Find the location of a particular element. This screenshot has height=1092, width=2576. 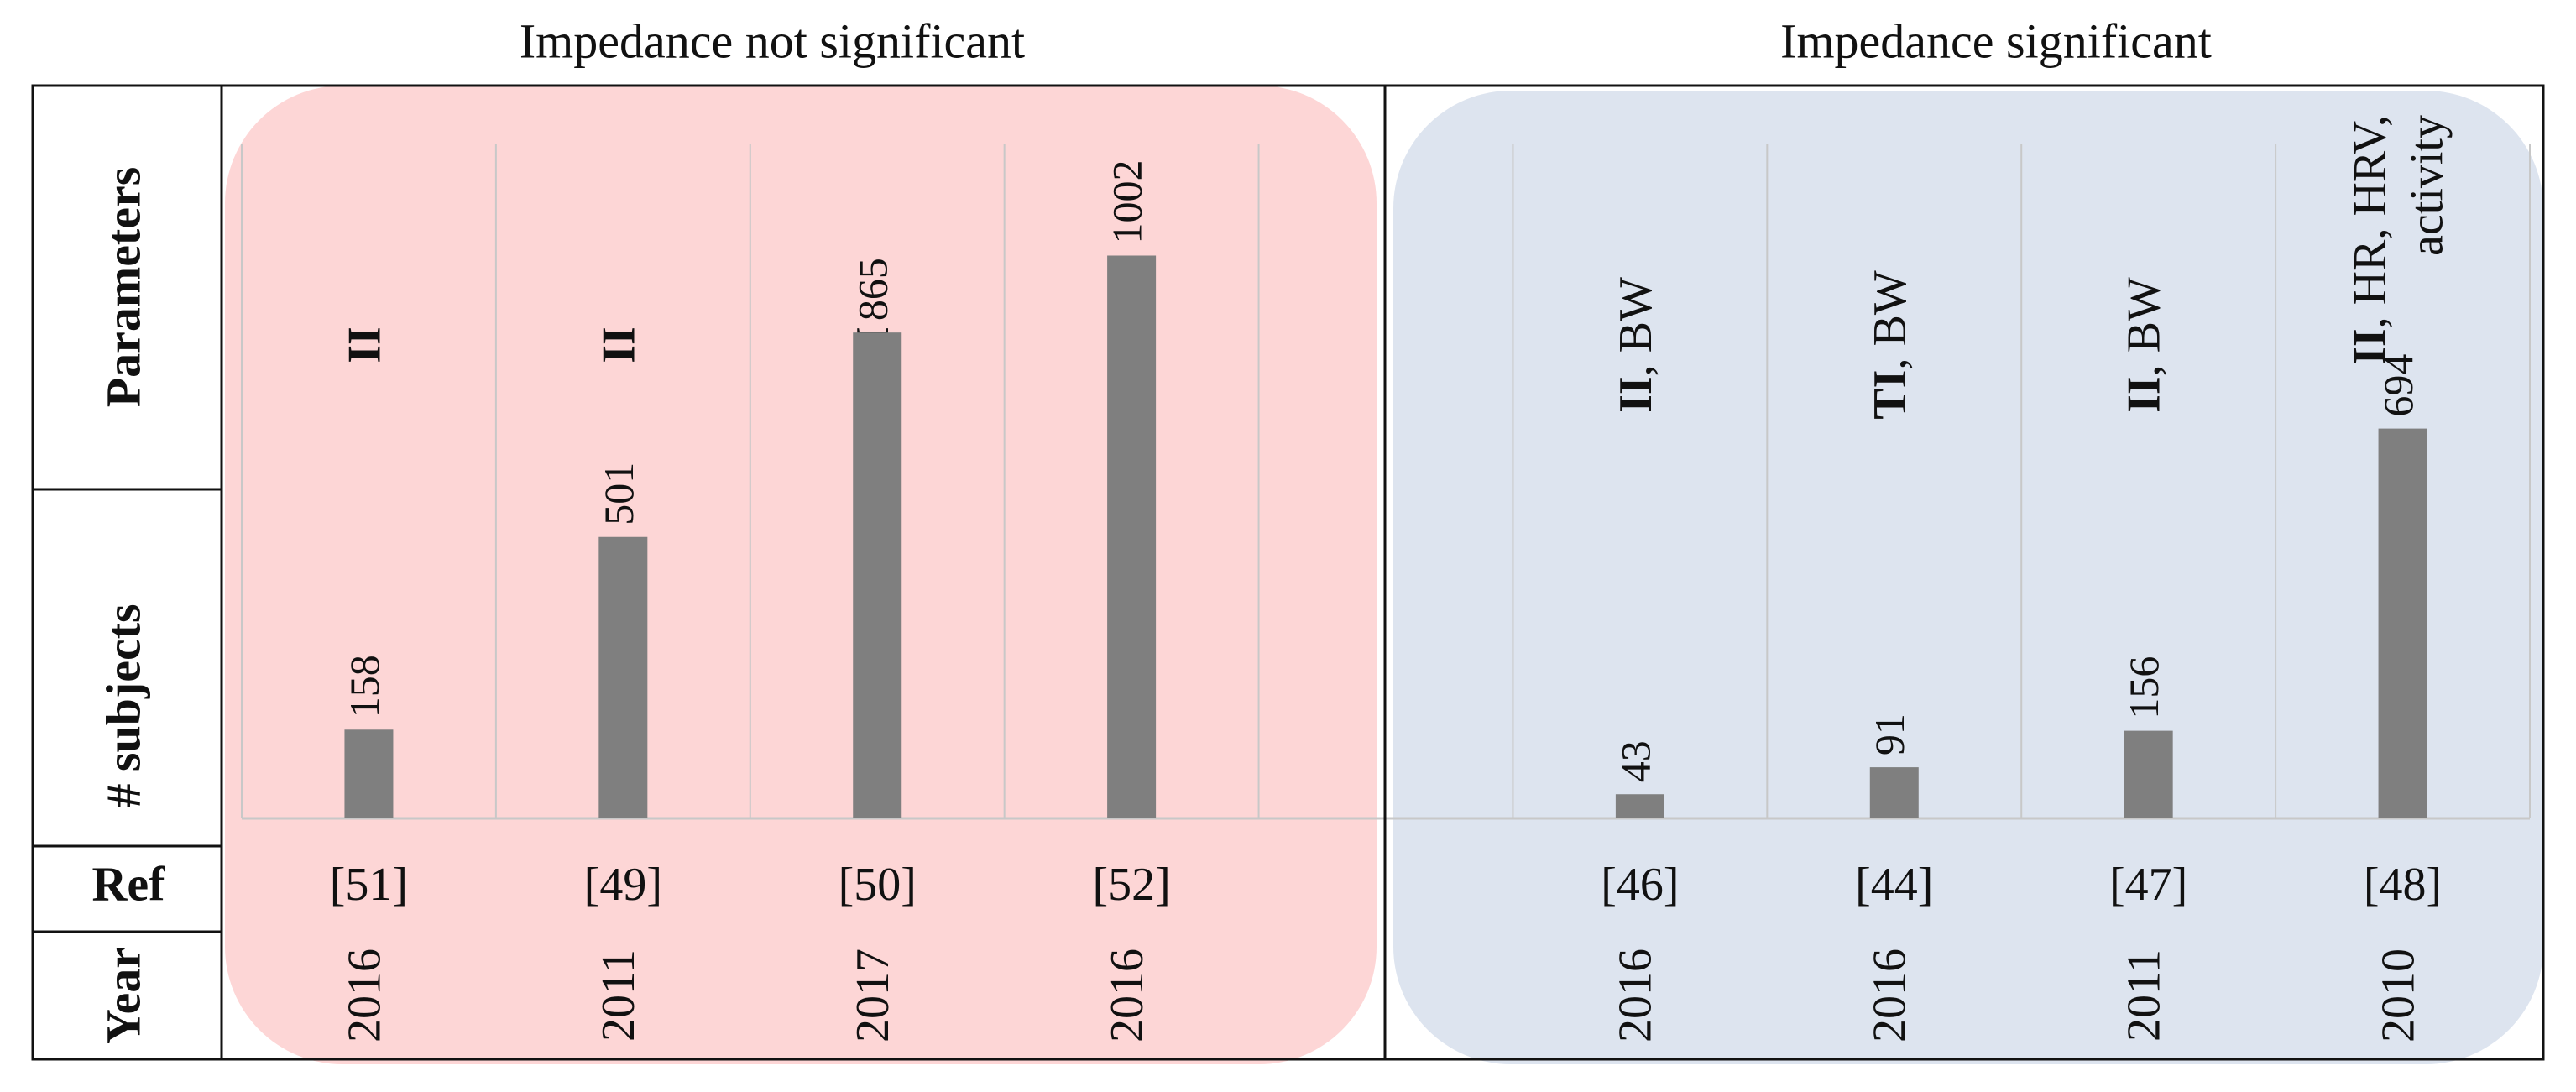

value-label: 694 is located at coordinates (2398, 385).